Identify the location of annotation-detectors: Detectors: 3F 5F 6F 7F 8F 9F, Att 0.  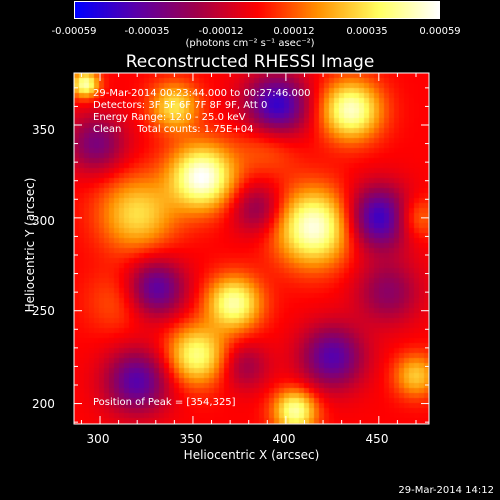
(180, 105).